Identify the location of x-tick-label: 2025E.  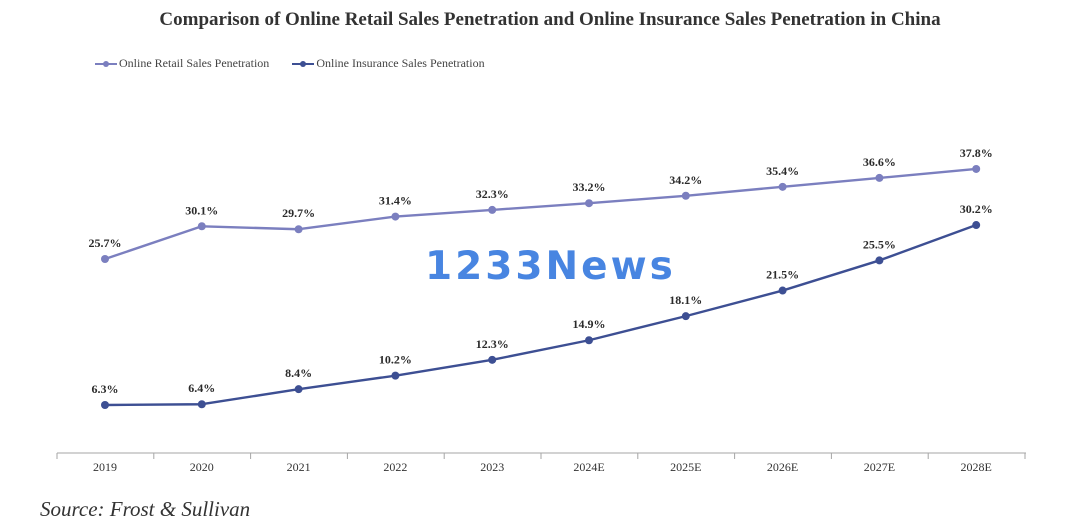
(685, 467).